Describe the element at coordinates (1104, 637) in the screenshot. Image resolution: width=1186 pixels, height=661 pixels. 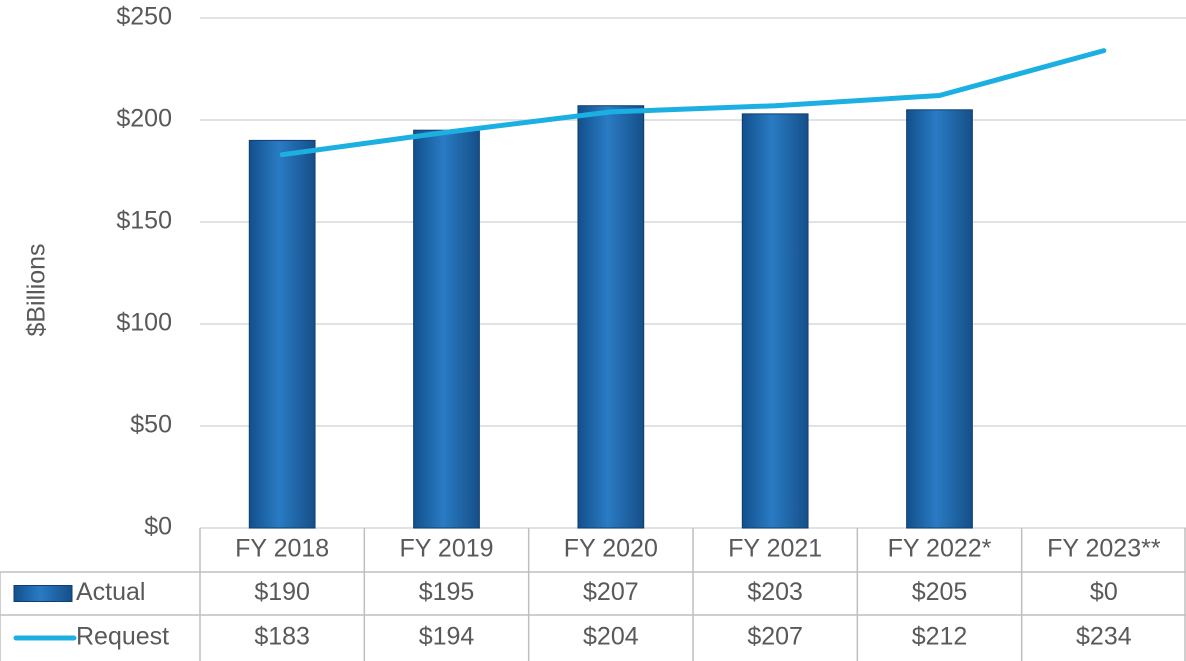
I see `data-label: $234` at that location.